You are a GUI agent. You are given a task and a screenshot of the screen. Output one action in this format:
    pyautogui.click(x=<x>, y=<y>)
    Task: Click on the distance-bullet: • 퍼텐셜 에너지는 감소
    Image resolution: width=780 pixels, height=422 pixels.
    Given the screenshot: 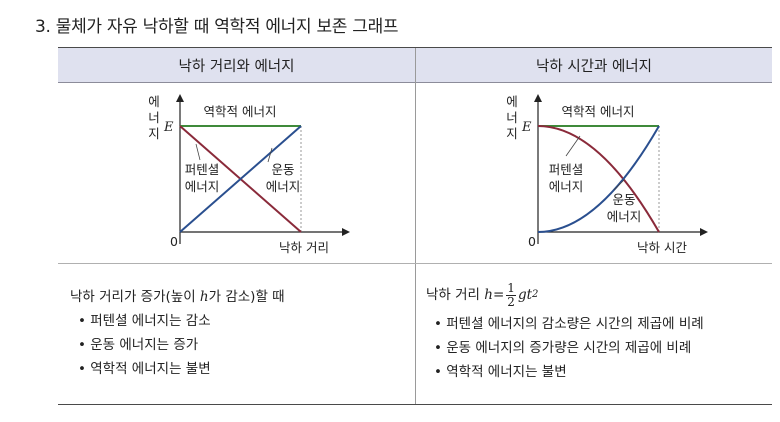 What is the action you would take?
    pyautogui.click(x=144, y=321)
    